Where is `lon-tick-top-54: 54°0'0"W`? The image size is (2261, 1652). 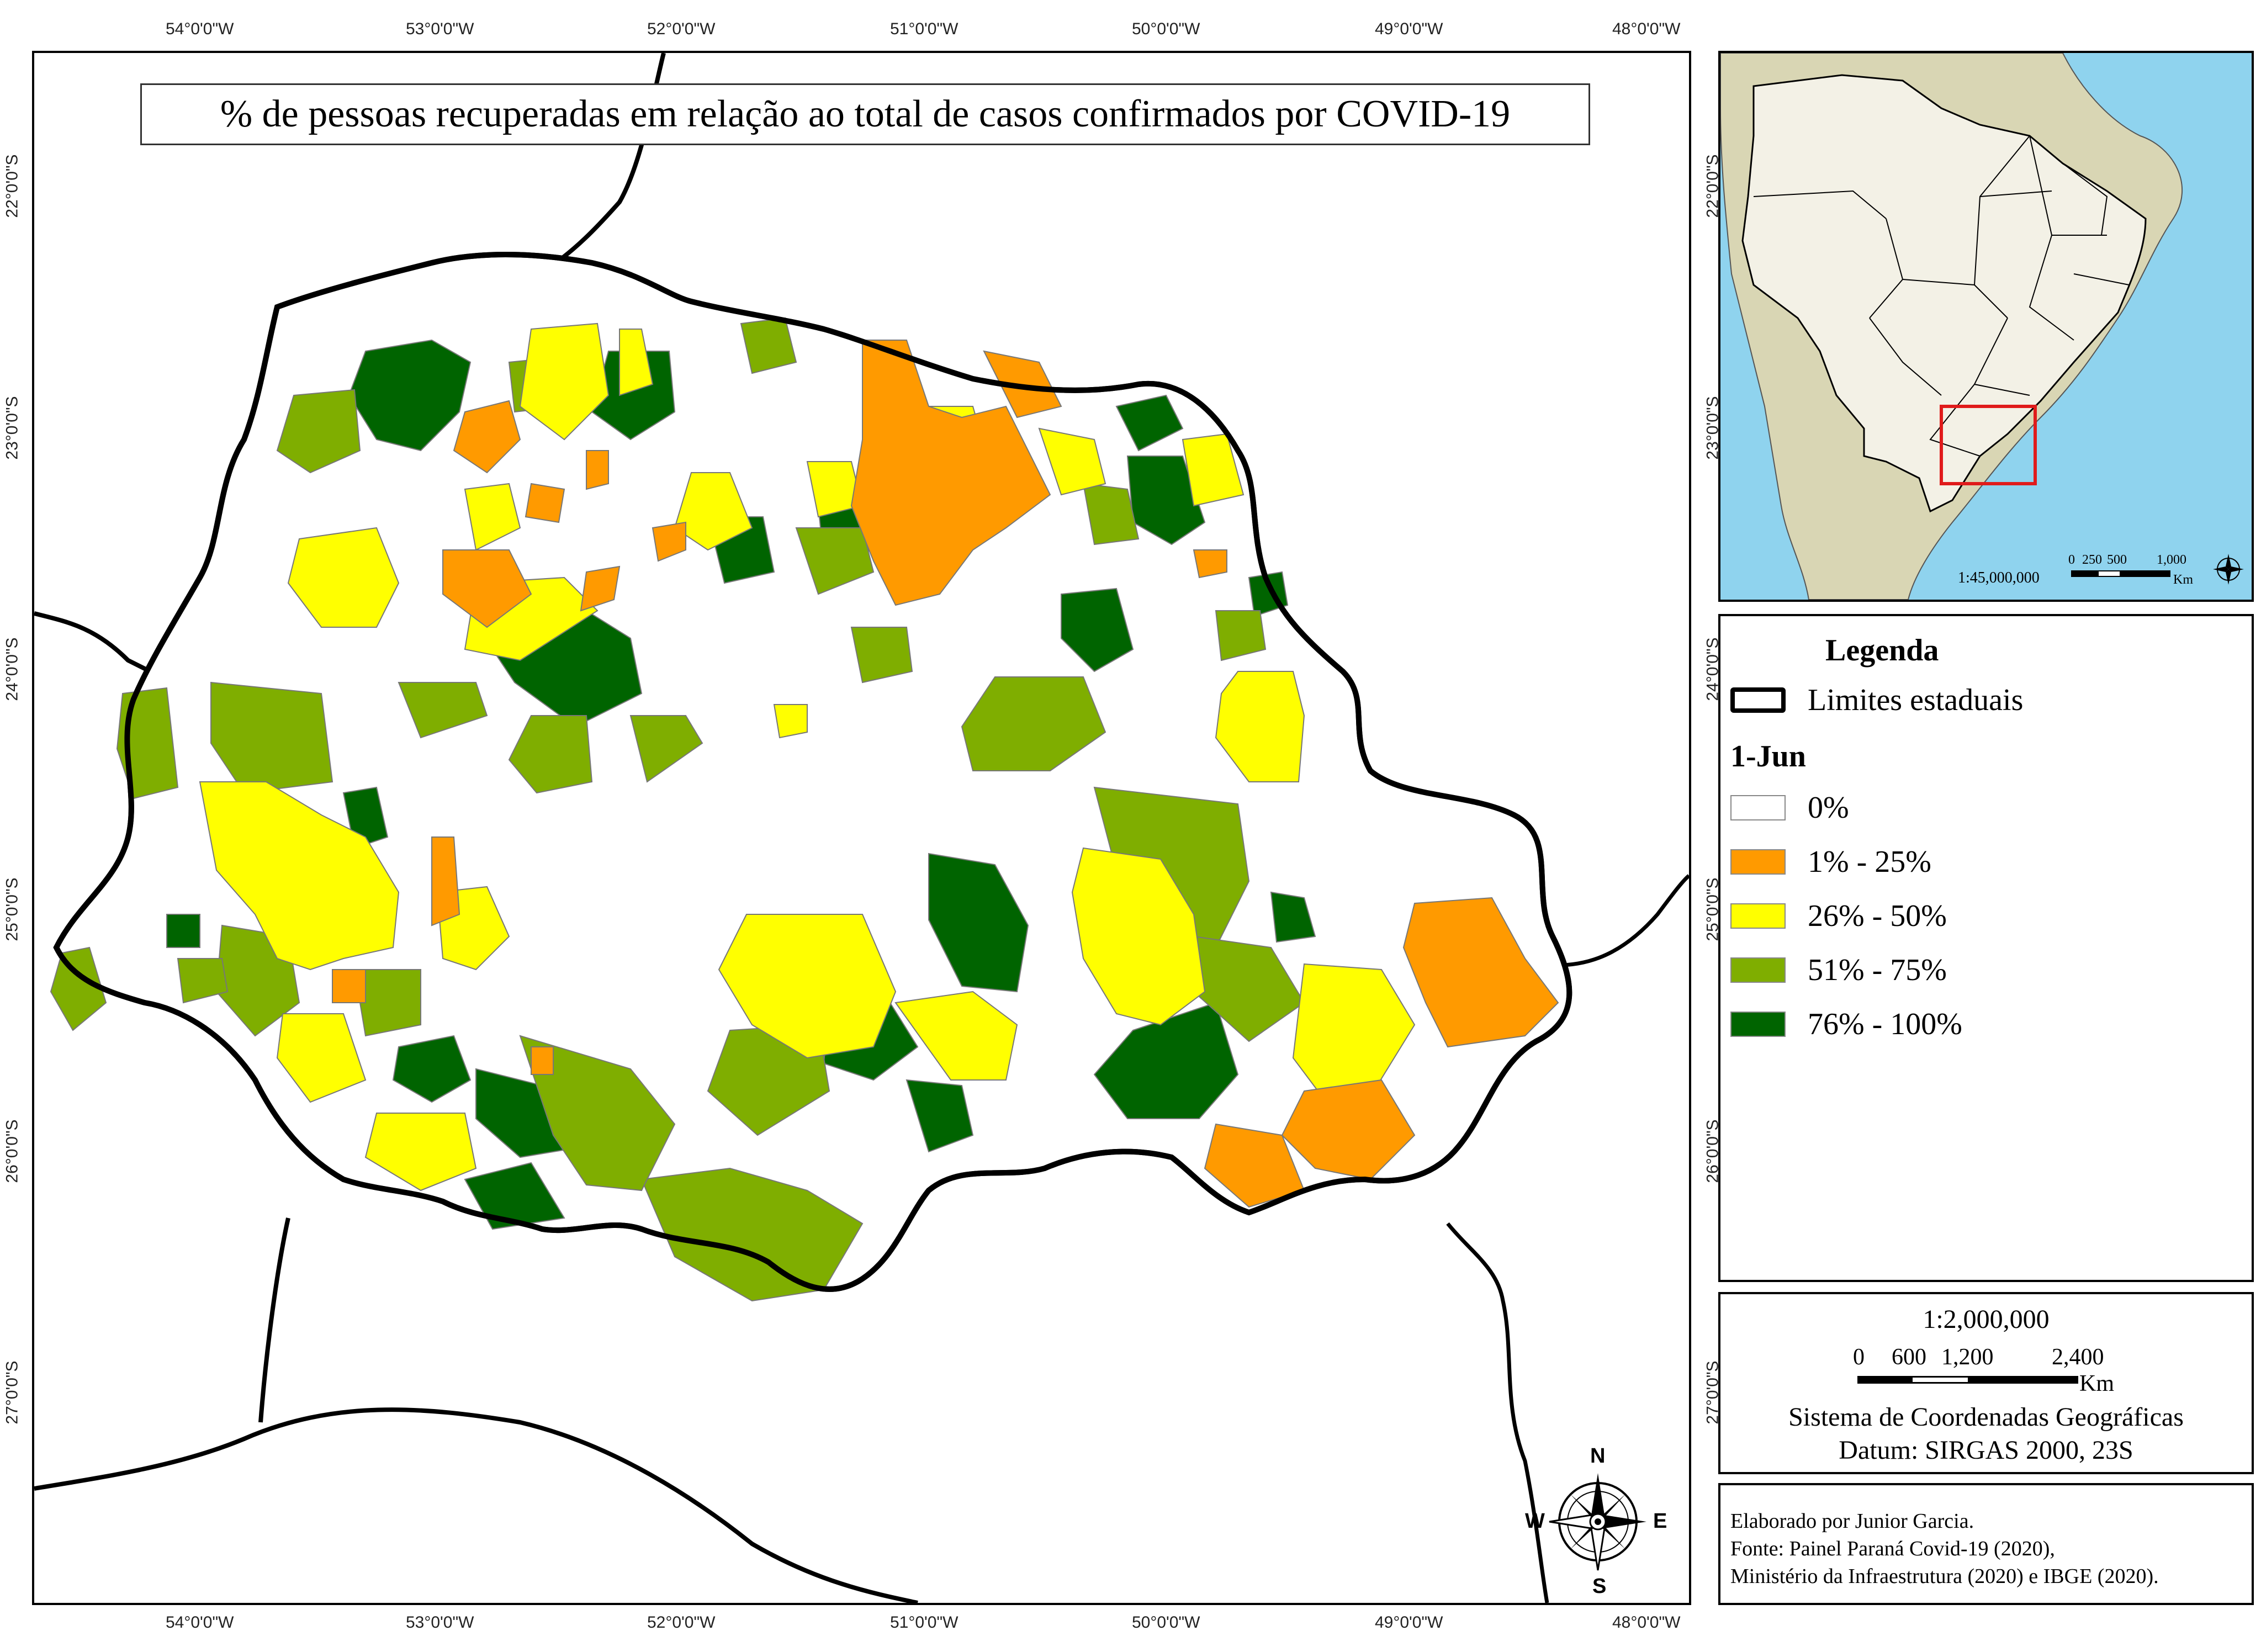 lon-tick-top-54: 54°0'0"W is located at coordinates (200, 29).